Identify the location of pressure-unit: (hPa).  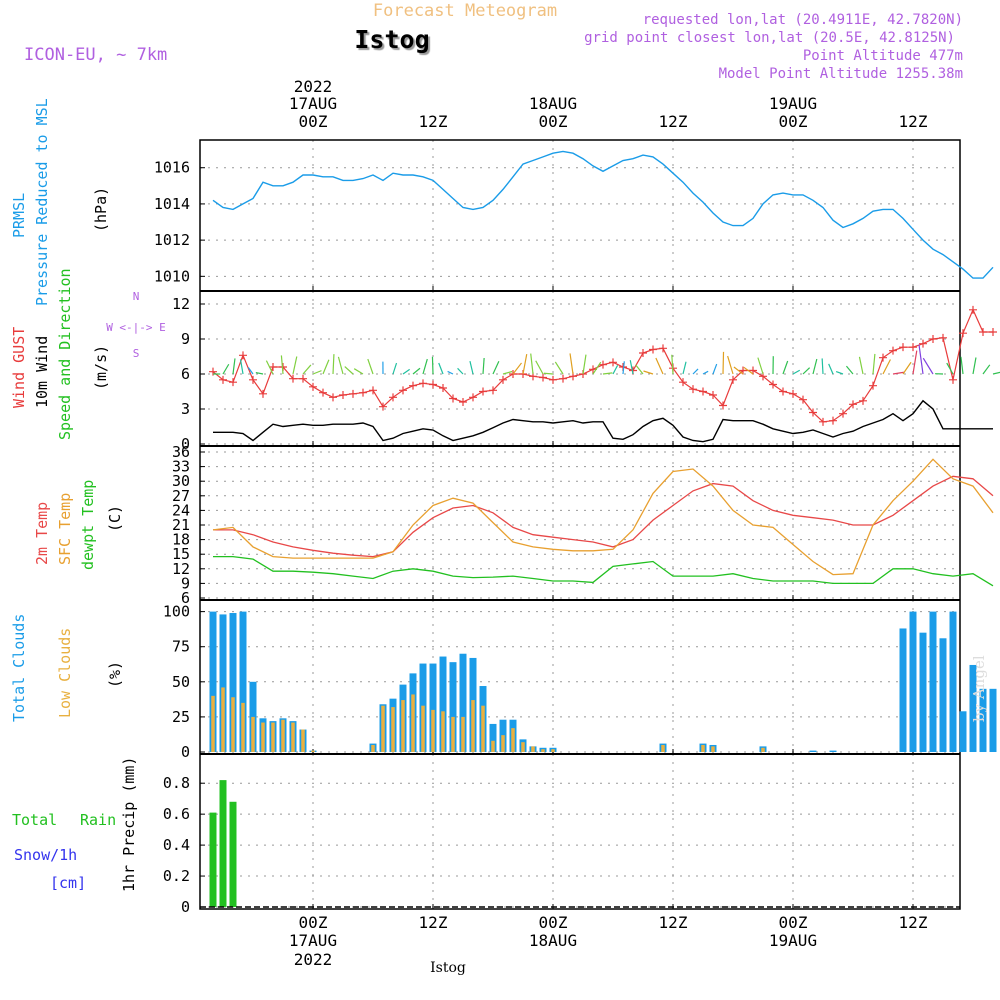
(101, 209).